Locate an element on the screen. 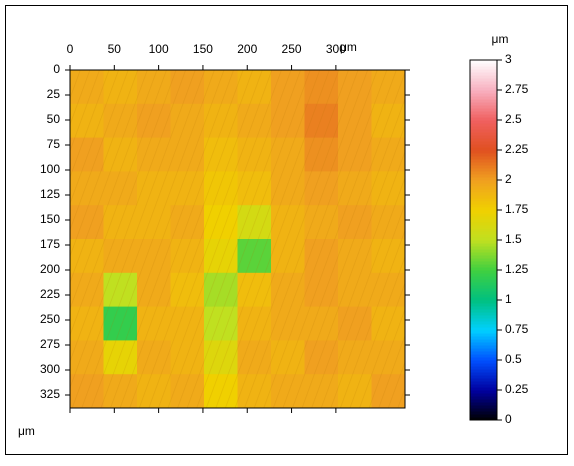  y-tick-label: 200 is located at coordinates (50, 269).